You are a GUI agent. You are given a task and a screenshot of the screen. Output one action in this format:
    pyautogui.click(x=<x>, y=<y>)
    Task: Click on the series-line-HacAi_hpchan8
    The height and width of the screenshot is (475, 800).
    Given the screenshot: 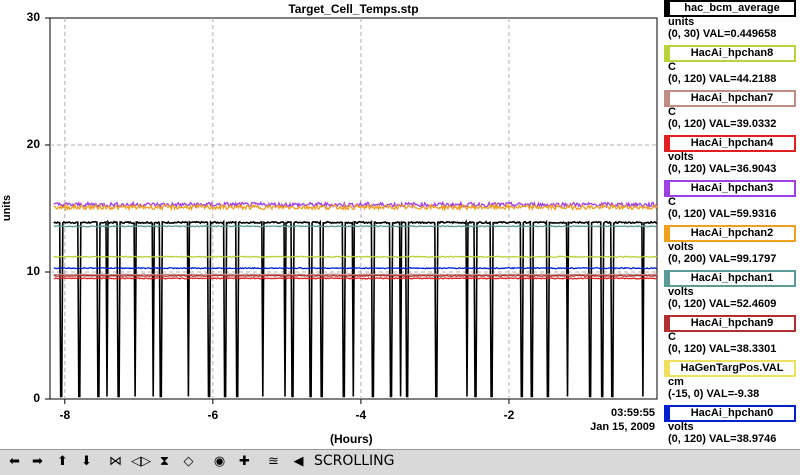 What is the action you would take?
    pyautogui.click(x=355, y=257)
    